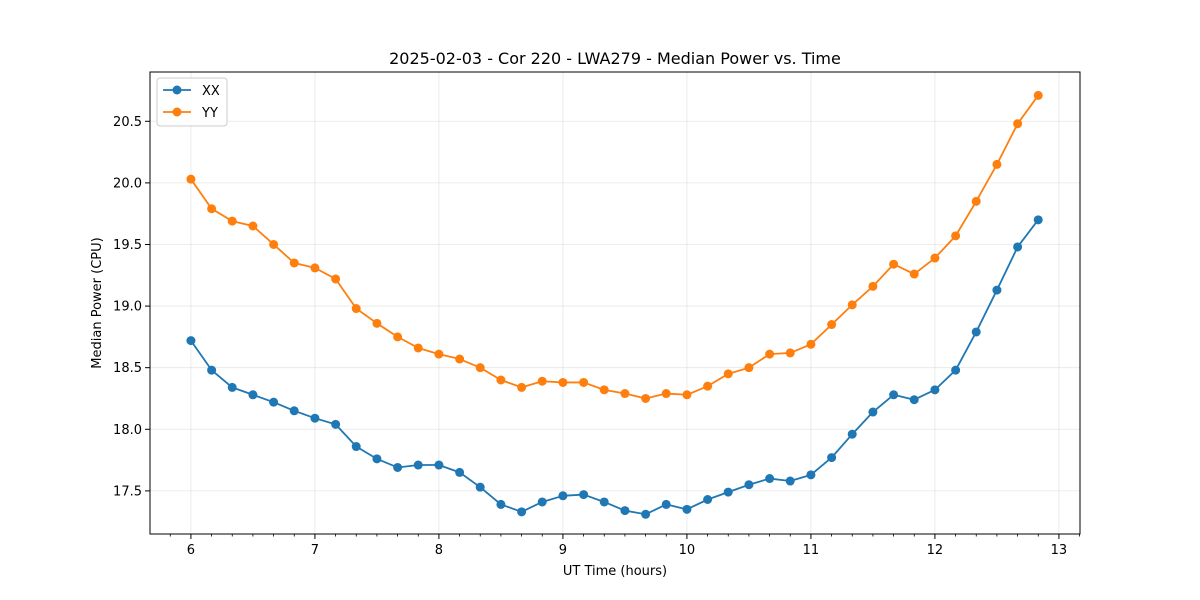  I want to click on x-tick-label: 9, so click(563, 550).